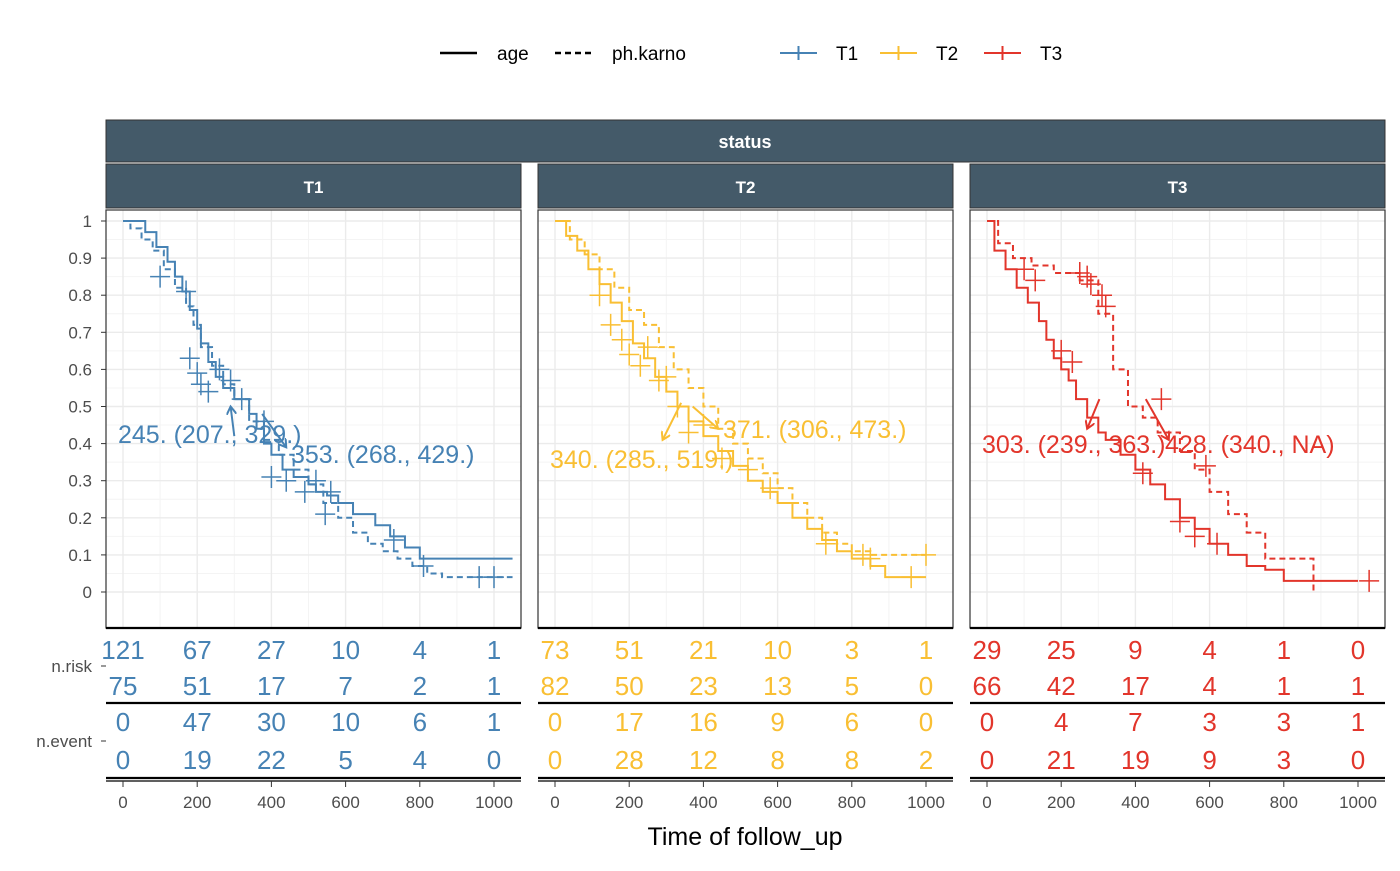 This screenshot has width=1400, height=871. I want to click on legend: age ph.karno T1 T2 T3, so click(751, 54).